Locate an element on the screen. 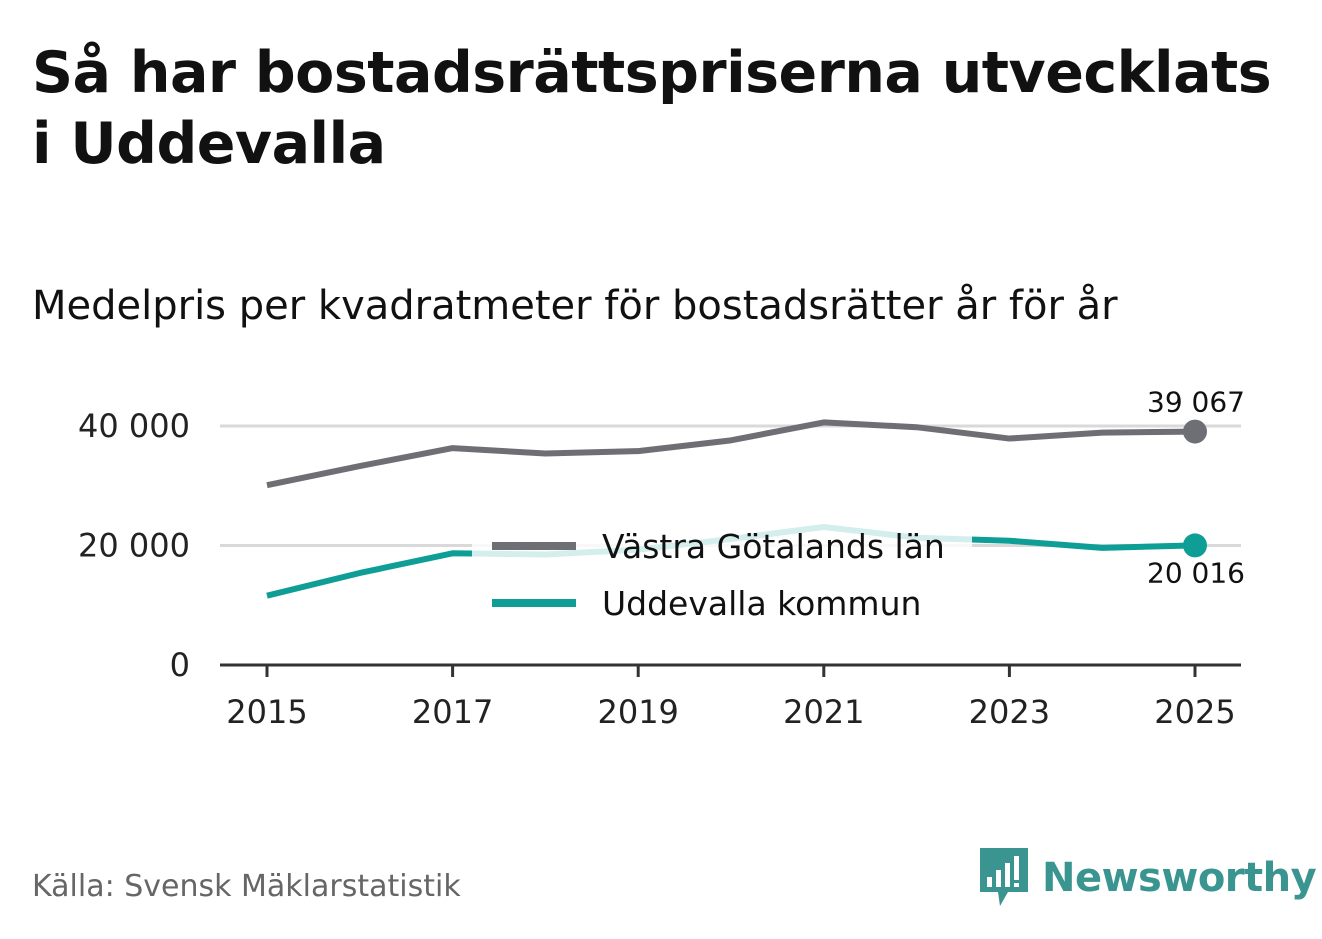 The image size is (1322, 939). x-tick-label: 2019 is located at coordinates (637, 712).